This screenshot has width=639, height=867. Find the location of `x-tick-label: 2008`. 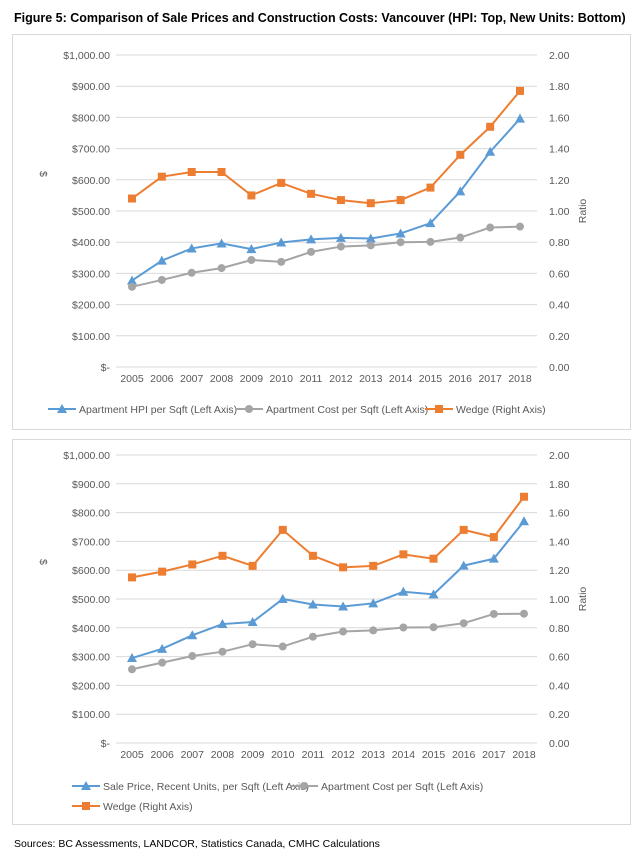

x-tick-label: 2008 is located at coordinates (223, 755).